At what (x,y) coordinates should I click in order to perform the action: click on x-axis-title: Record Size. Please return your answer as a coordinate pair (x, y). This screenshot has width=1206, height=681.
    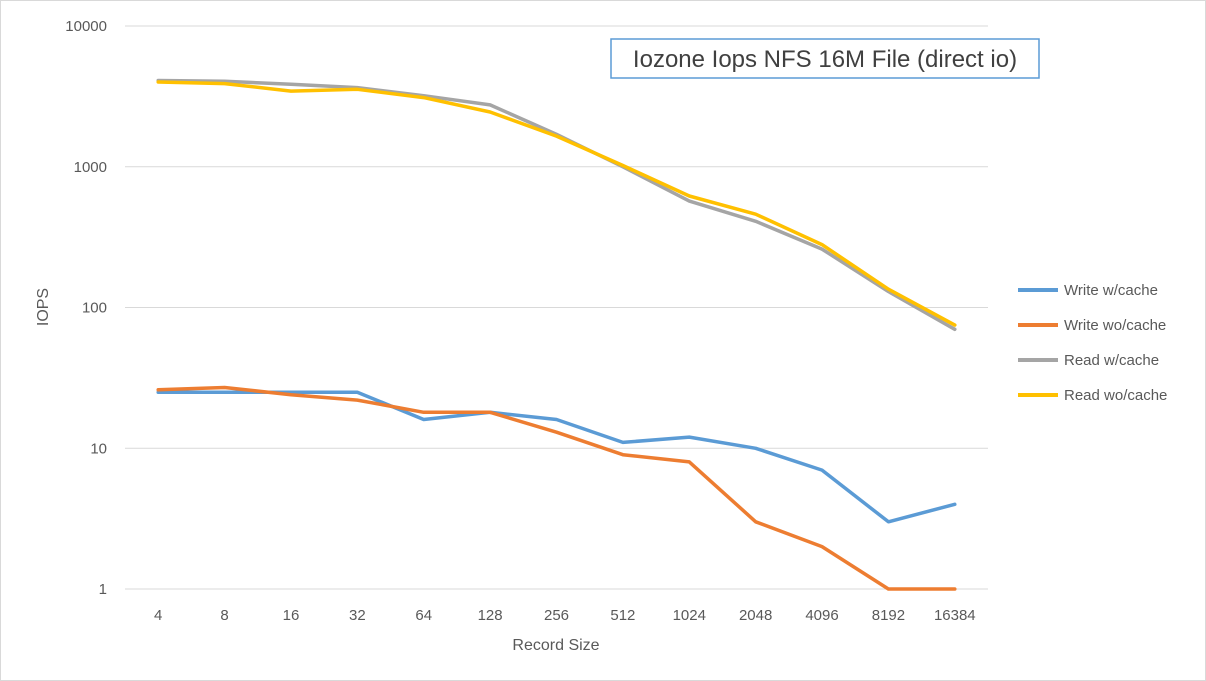
    Looking at the image, I should click on (555, 645).